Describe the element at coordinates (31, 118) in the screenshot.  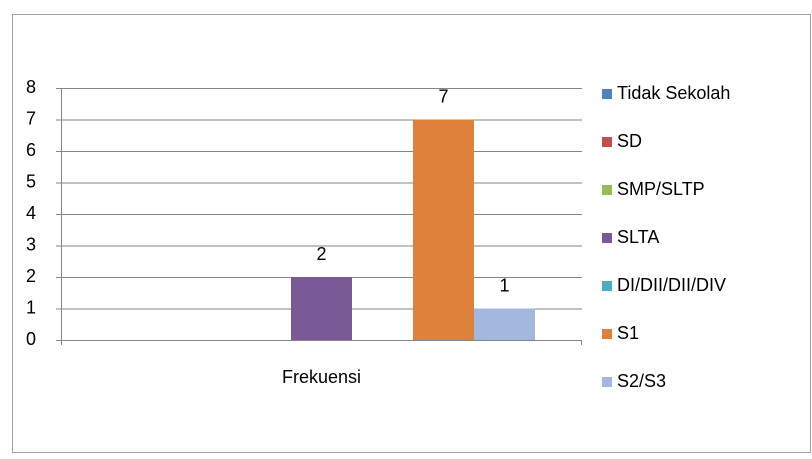
I see `y-tick-label: 7` at that location.